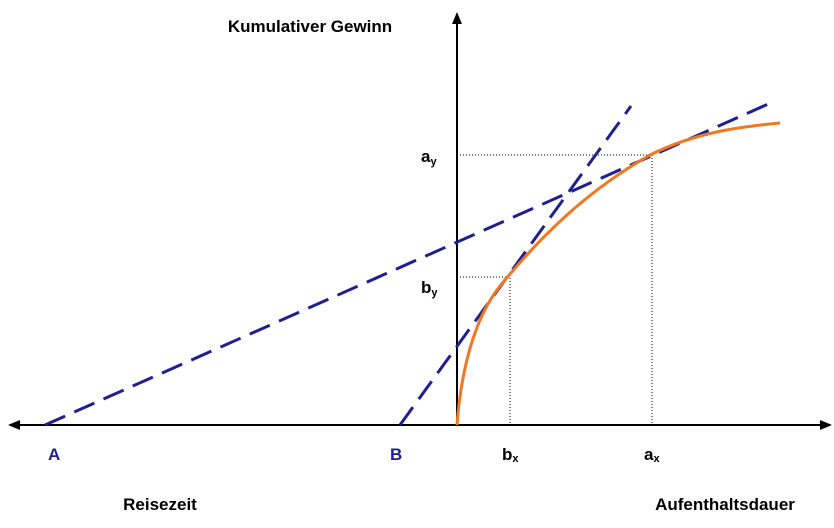 This screenshot has width=834, height=528. Describe the element at coordinates (396, 454) in the screenshot. I see `intercept-b: B` at that location.